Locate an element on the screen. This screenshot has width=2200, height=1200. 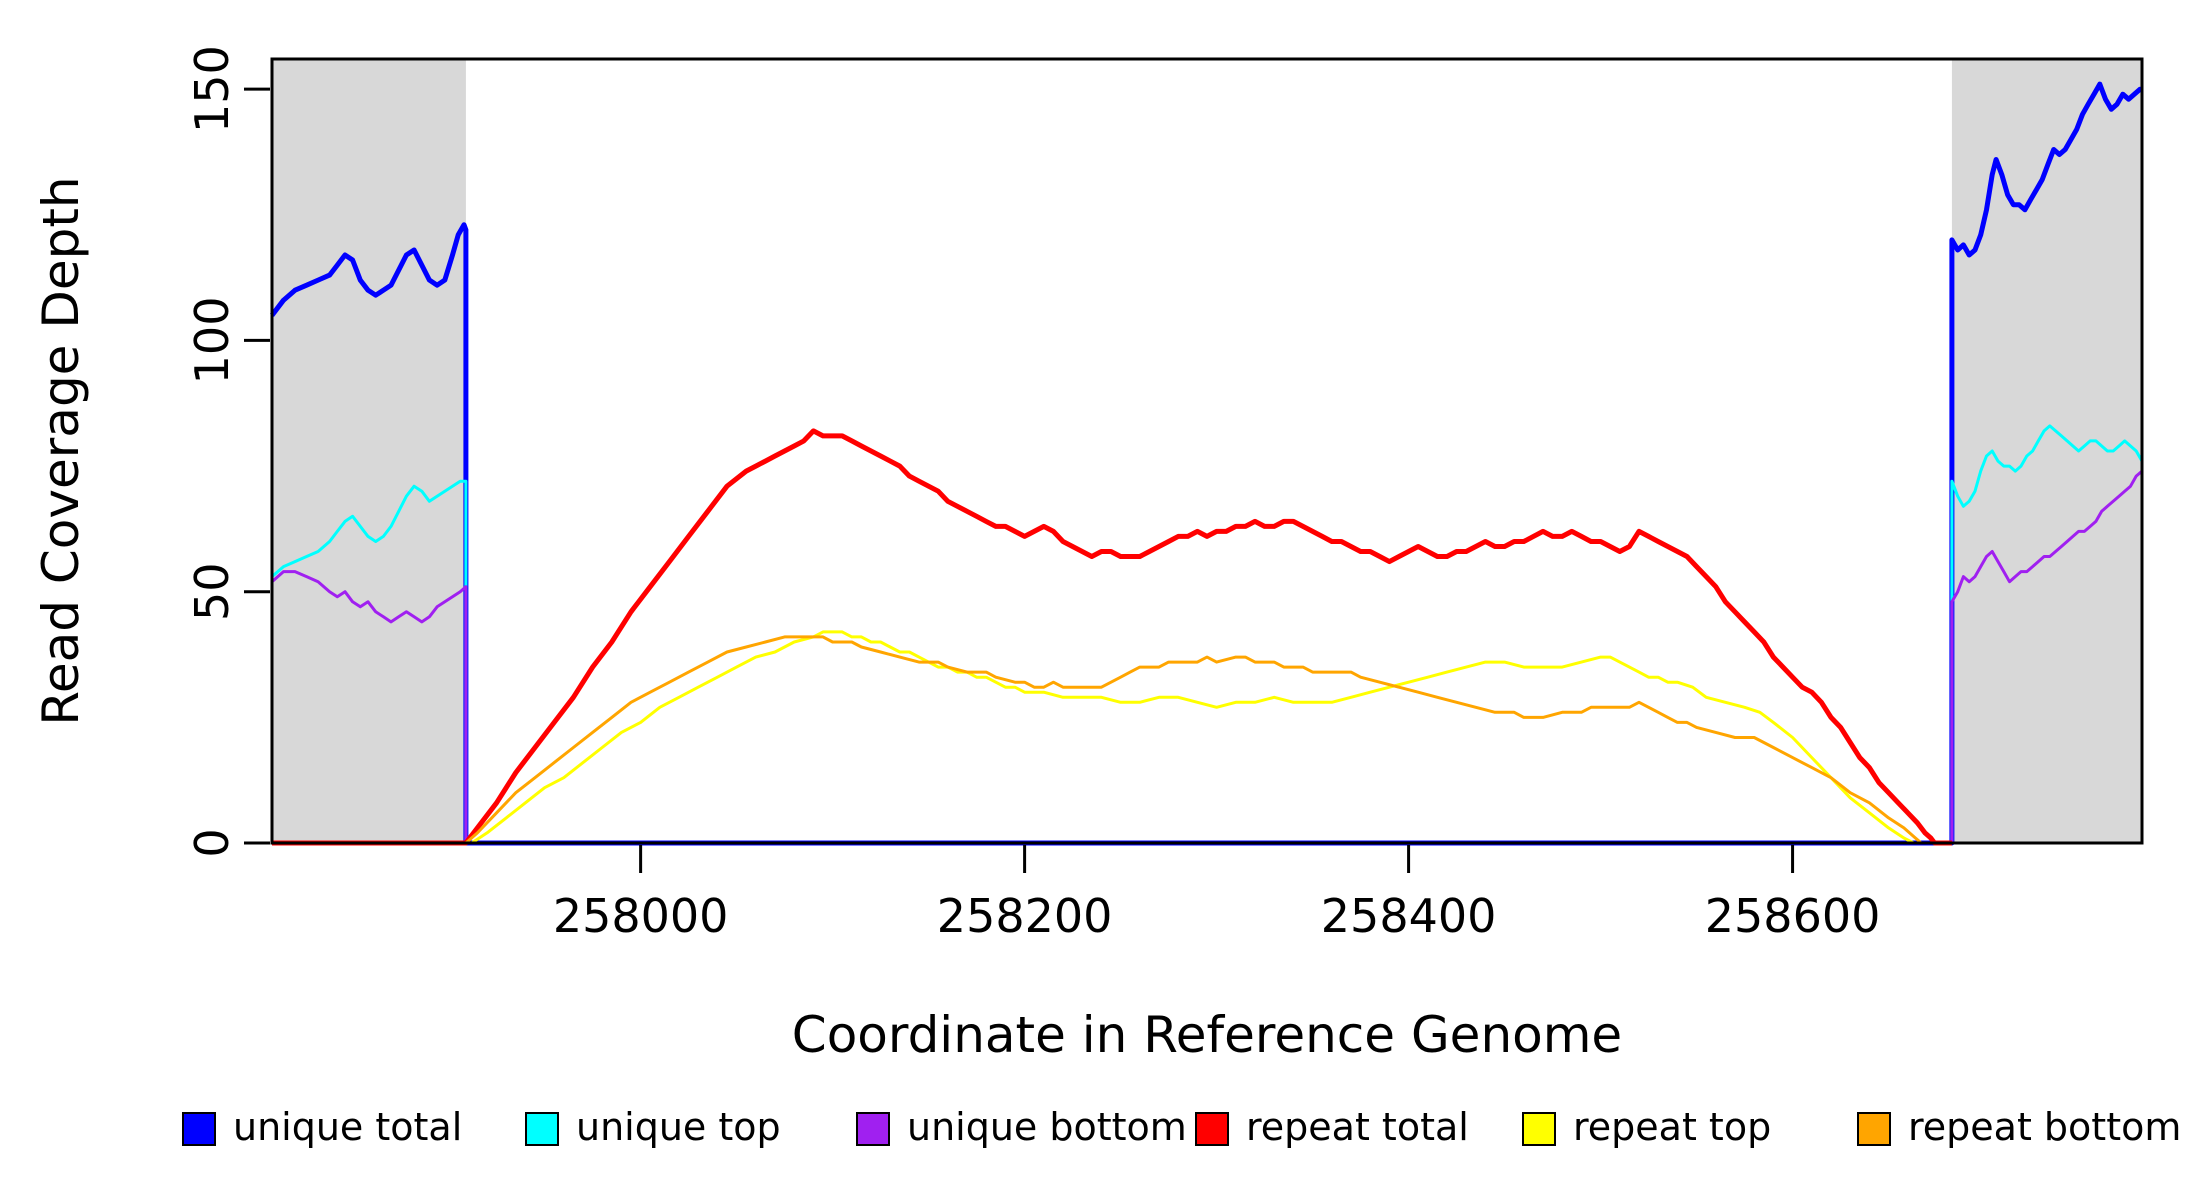
legend-item-repeat-bottom: repeat bottom is located at coordinates (2019, 1127).